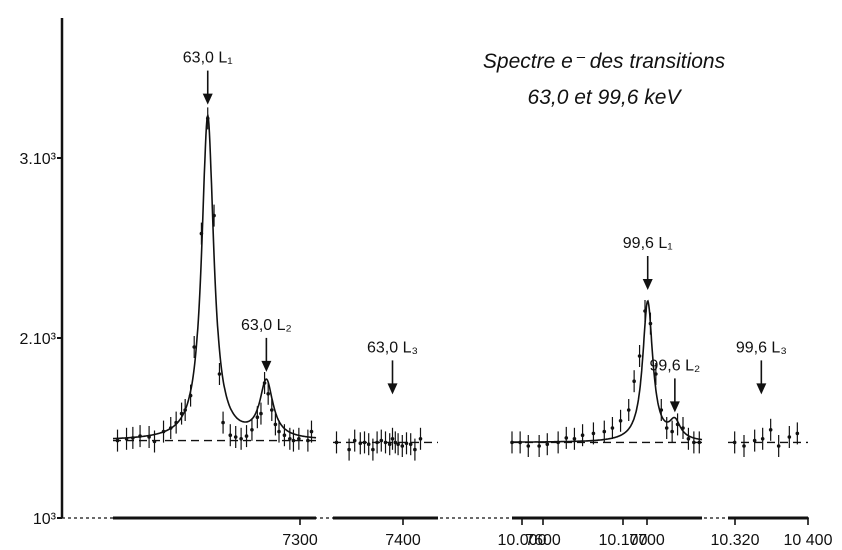 Image resolution: width=842 pixels, height=550 pixels. I want to click on x-tick-label: 10 400, so click(808, 540).